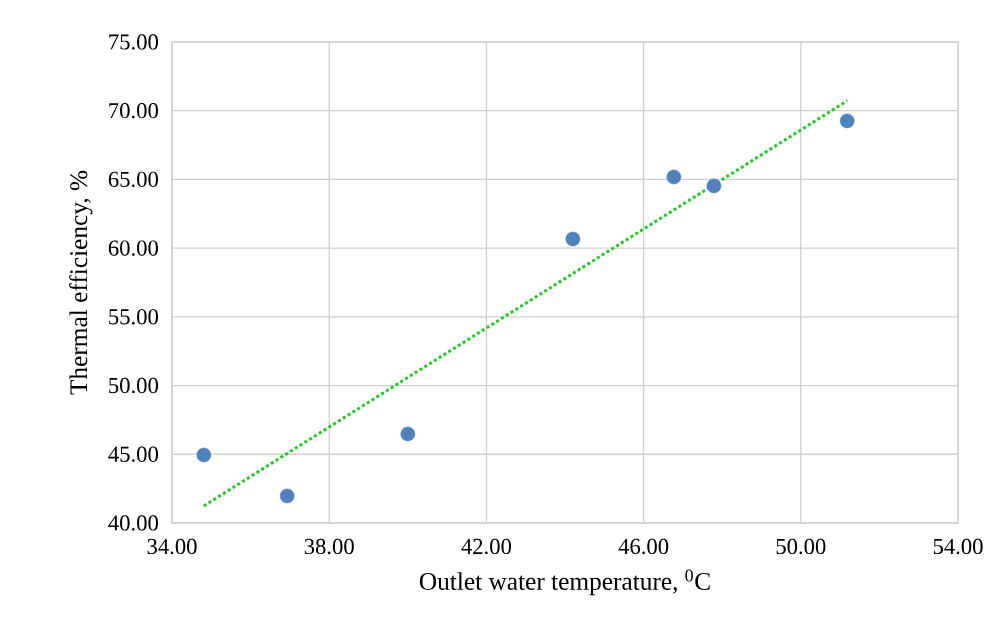 Image resolution: width=1006 pixels, height=630 pixels. What do you see at coordinates (133, 523) in the screenshot?
I see `y-tick-label: 40.00` at bounding box center [133, 523].